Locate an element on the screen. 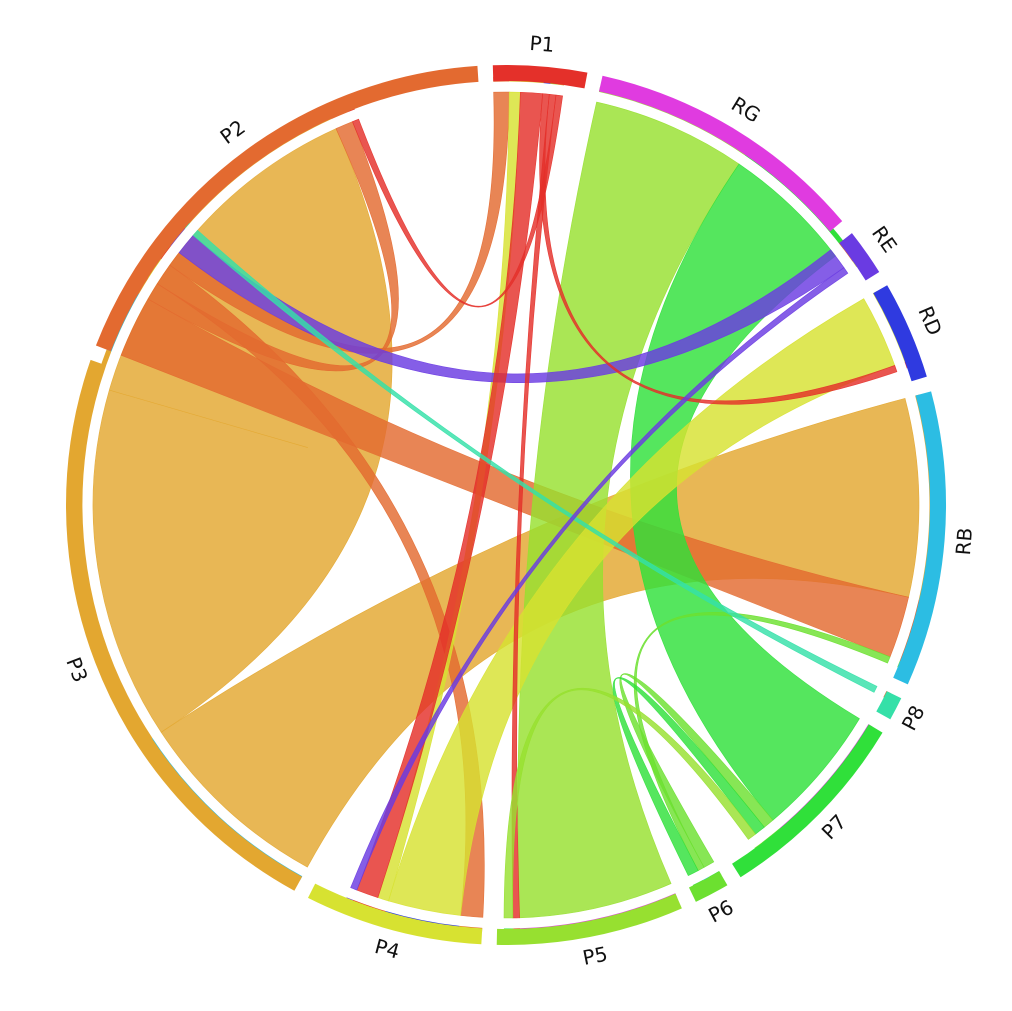 This screenshot has height=1011, width=1012. ribbon-p6-rb is located at coordinates (762, 741).